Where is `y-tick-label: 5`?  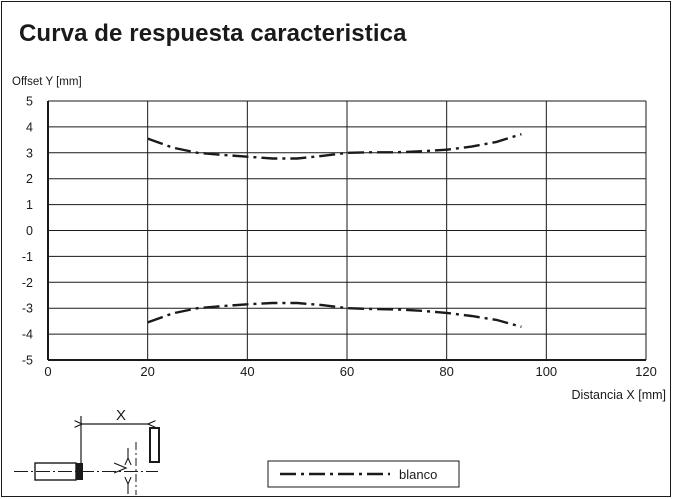 y-tick-label: 5 is located at coordinates (29, 102).